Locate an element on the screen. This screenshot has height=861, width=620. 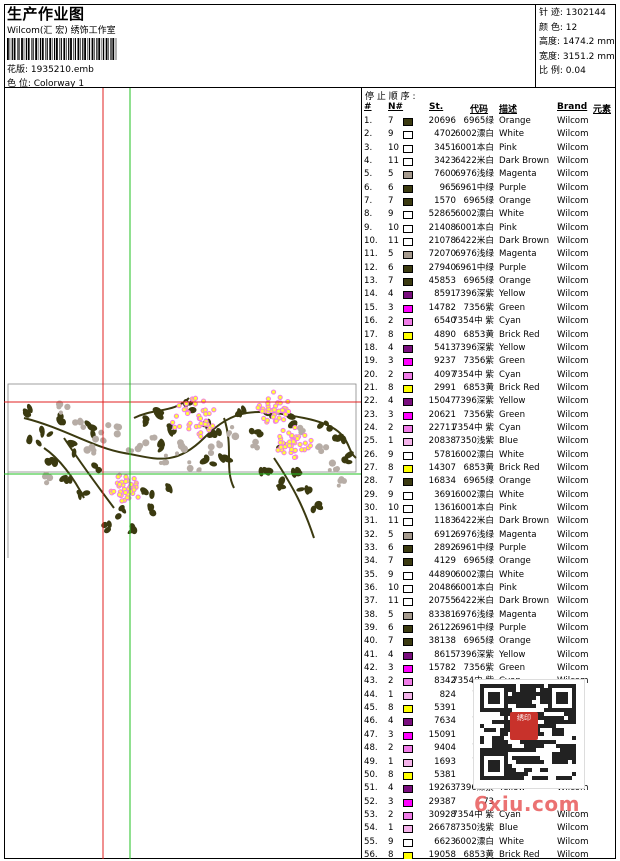
row-index: 25. is located at coordinates (371, 441).